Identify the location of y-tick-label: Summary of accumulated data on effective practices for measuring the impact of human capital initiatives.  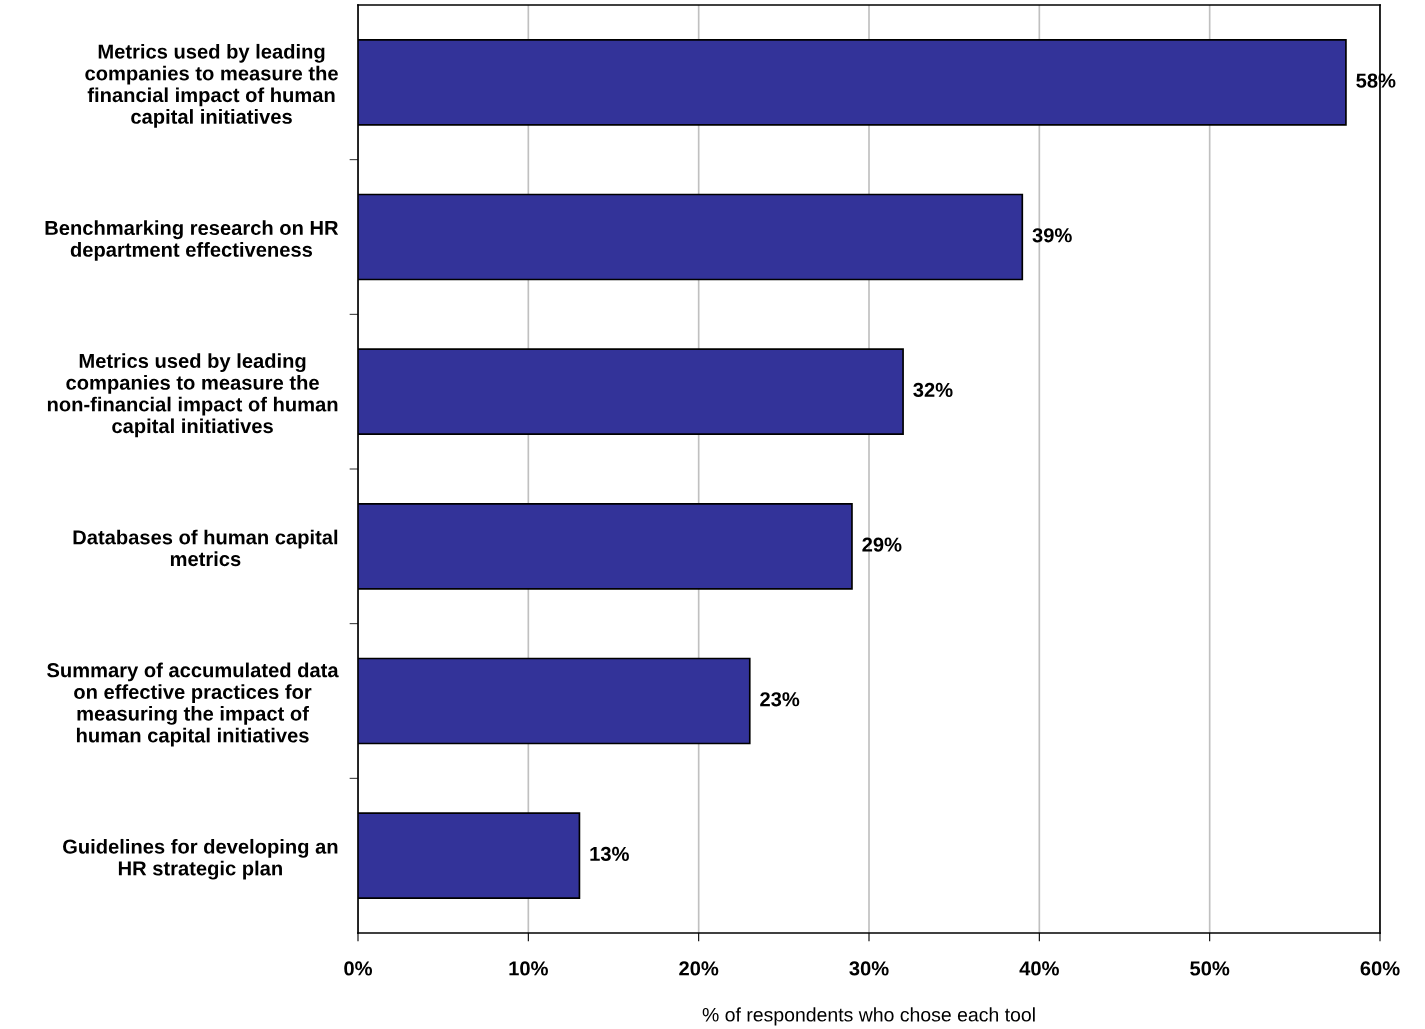
(193, 704).